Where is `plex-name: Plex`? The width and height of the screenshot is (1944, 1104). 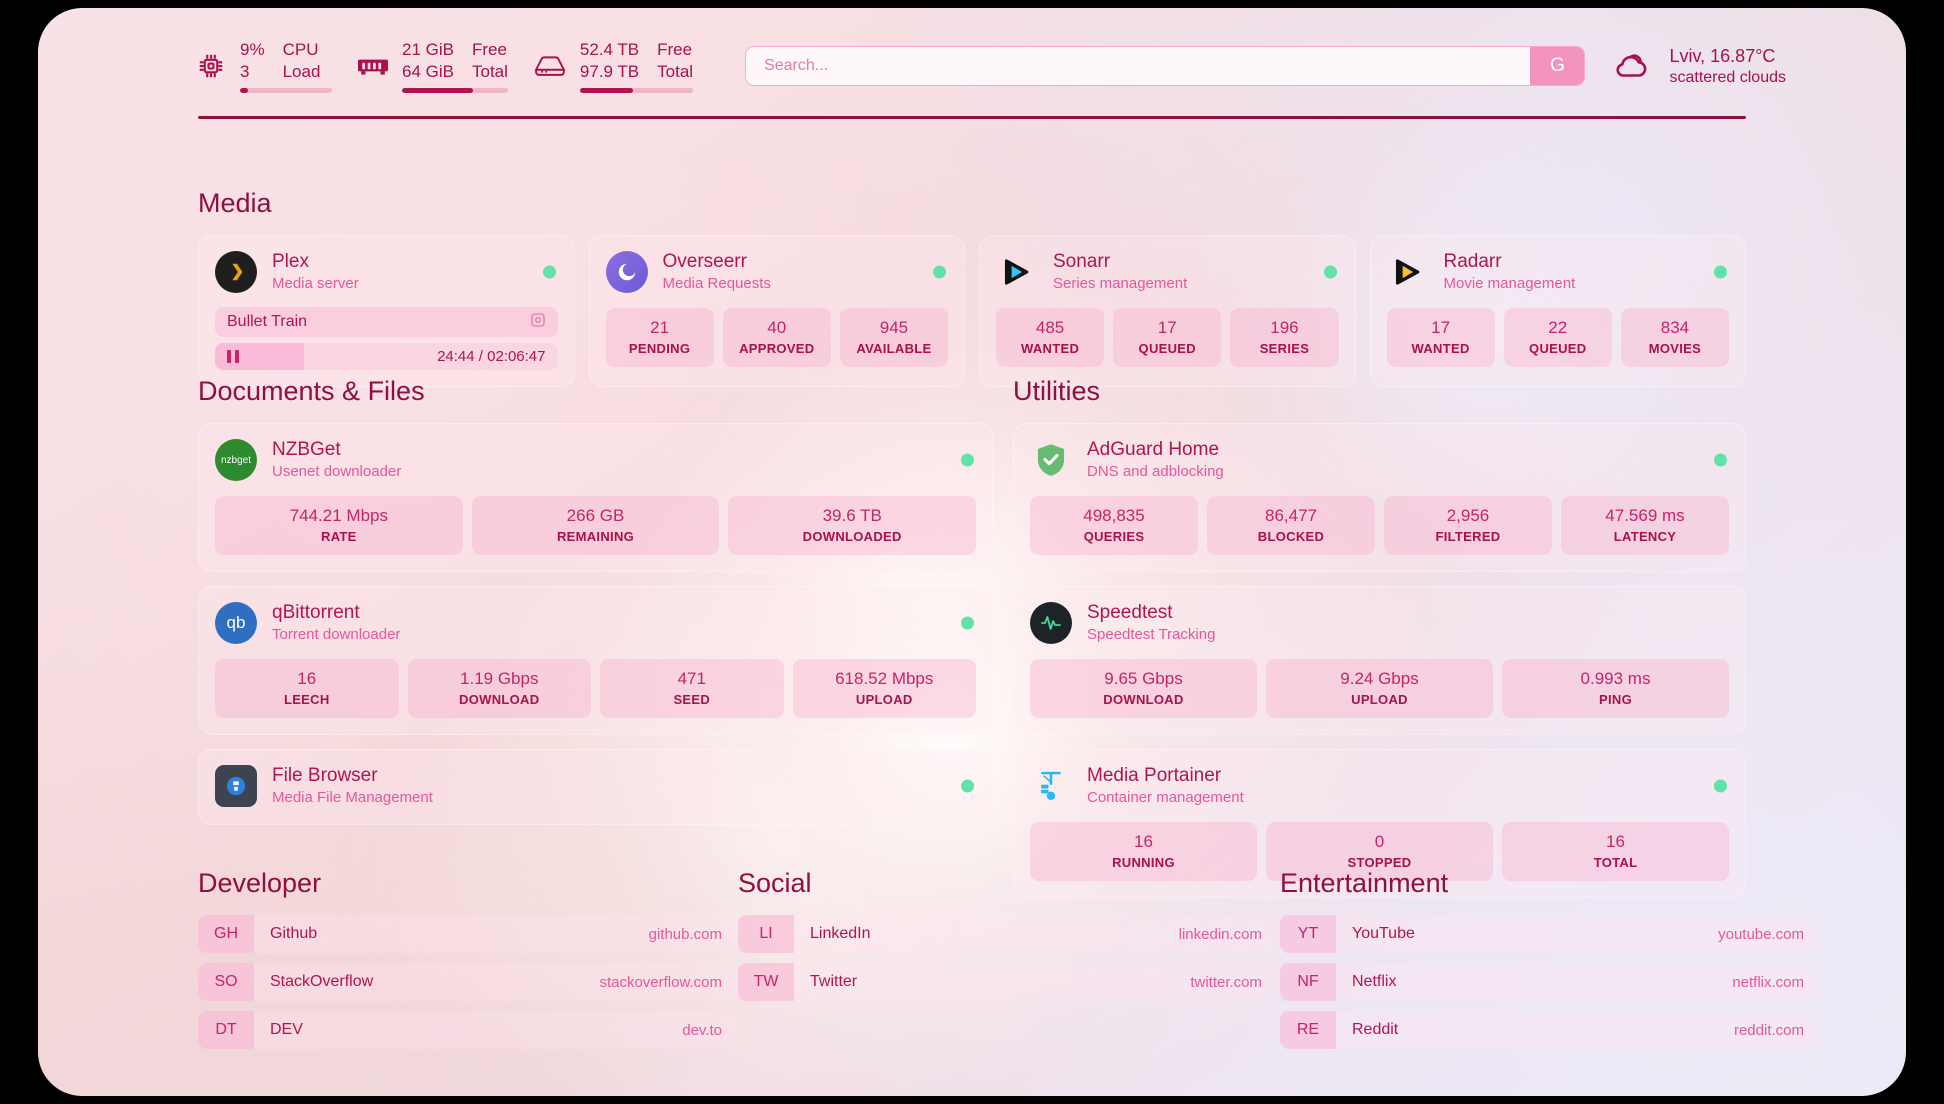 plex-name: Plex is located at coordinates (290, 261).